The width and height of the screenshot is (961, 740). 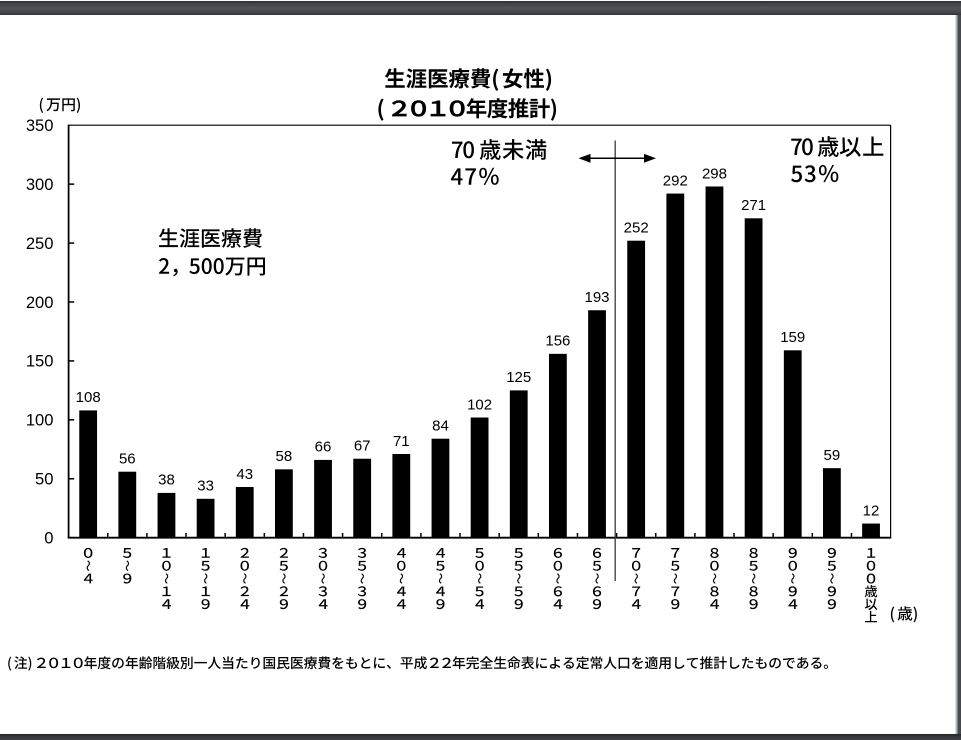 I want to click on svg-text: 66, so click(x=323, y=447).